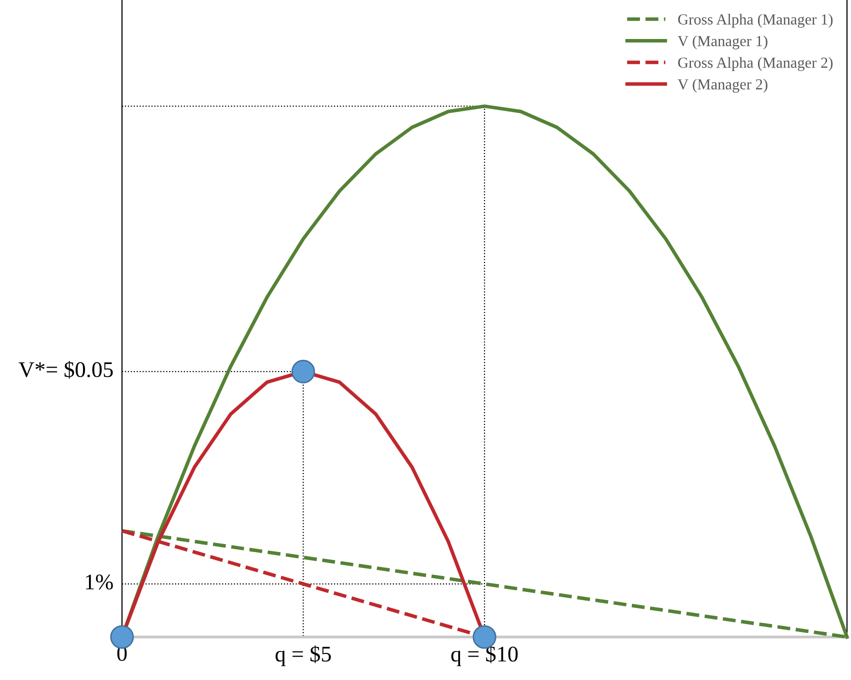 The width and height of the screenshot is (851, 680). Describe the element at coordinates (484, 655) in the screenshot. I see `x-tick-label: q = $10` at that location.